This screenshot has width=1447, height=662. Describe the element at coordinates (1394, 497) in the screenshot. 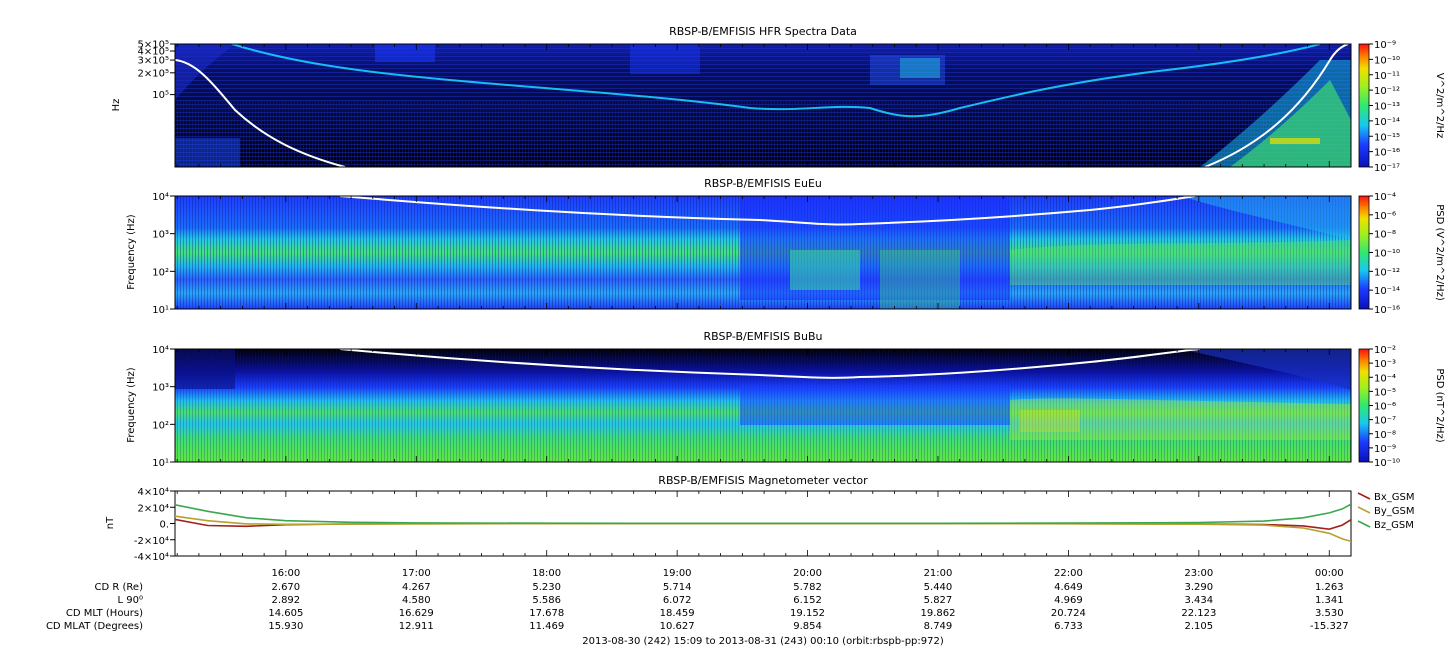

I see `legend-label: Bx_GSM` at that location.